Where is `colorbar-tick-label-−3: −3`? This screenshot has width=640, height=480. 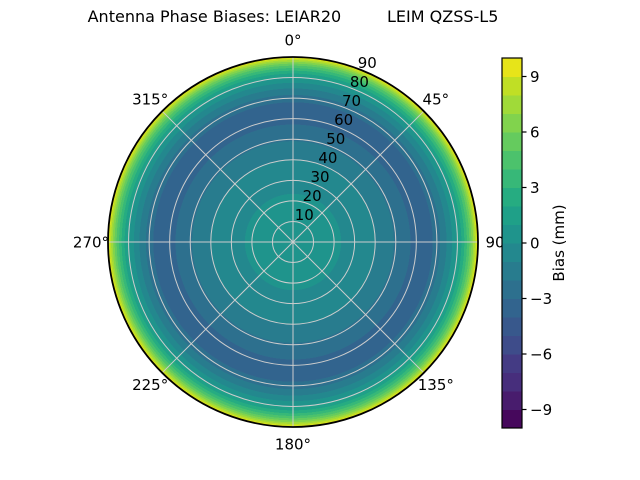 colorbar-tick-label-−3: −3 is located at coordinates (541, 299).